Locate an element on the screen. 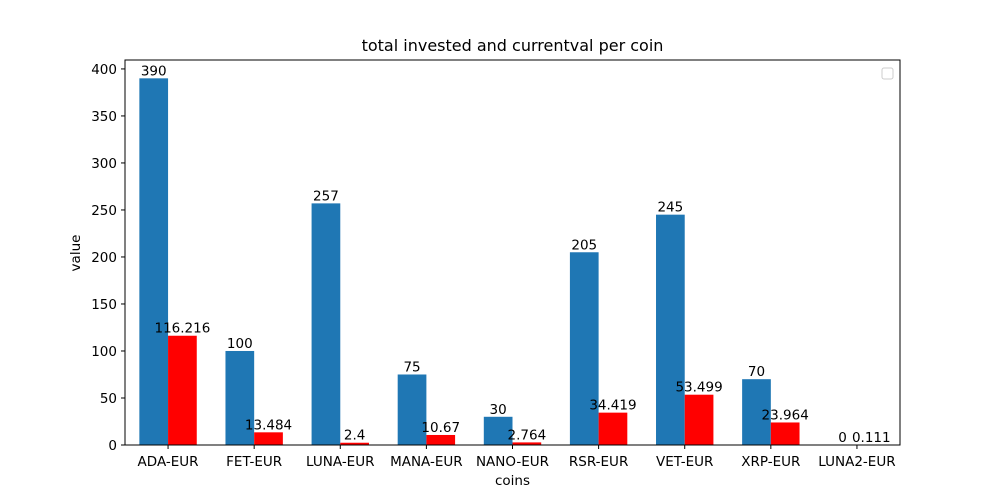  bar-value-label: 0.111 is located at coordinates (871, 438).